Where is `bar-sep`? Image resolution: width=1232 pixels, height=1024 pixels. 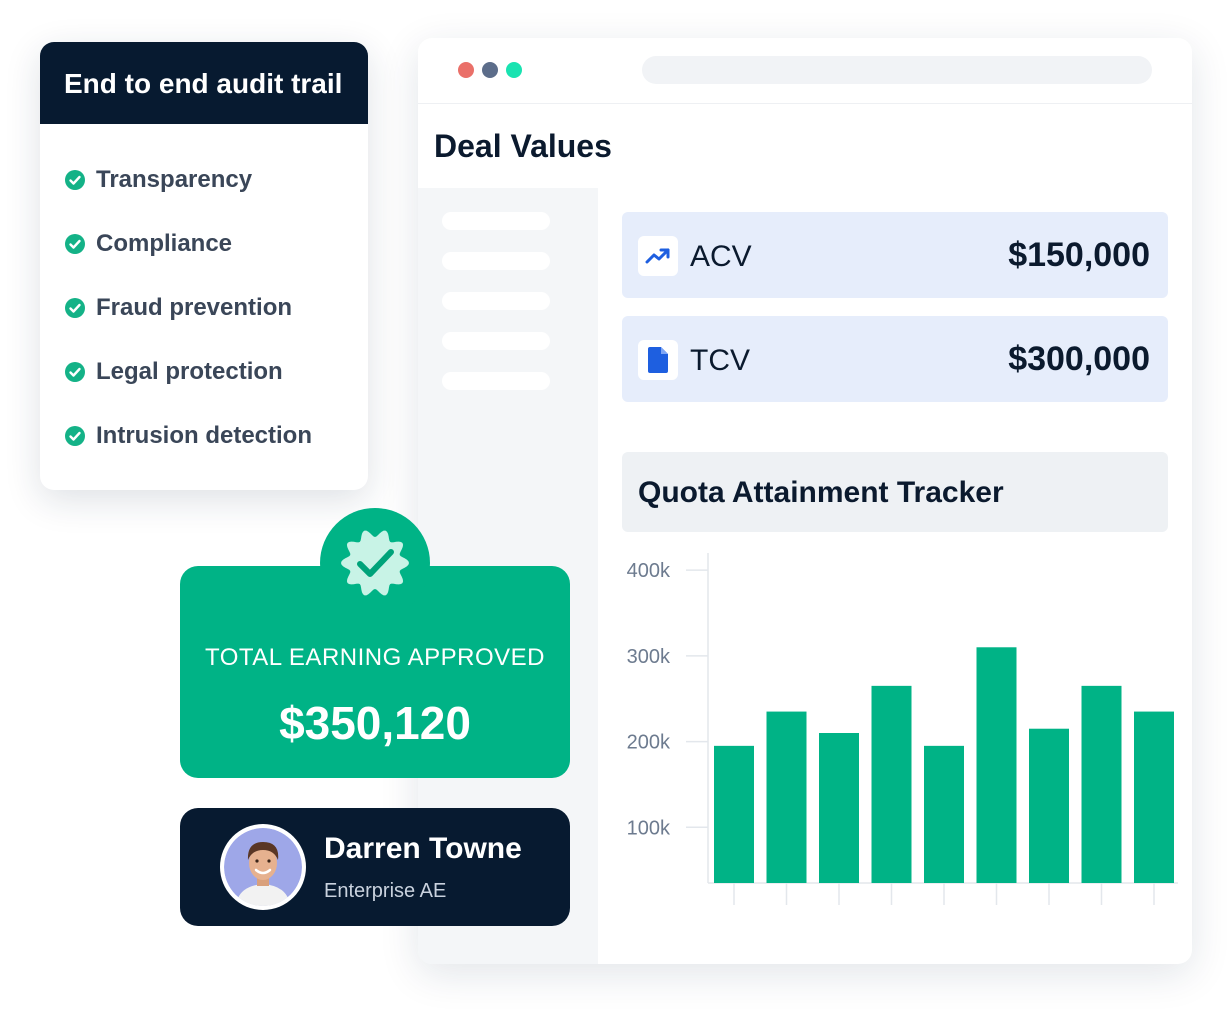 bar-sep is located at coordinates (1154, 797).